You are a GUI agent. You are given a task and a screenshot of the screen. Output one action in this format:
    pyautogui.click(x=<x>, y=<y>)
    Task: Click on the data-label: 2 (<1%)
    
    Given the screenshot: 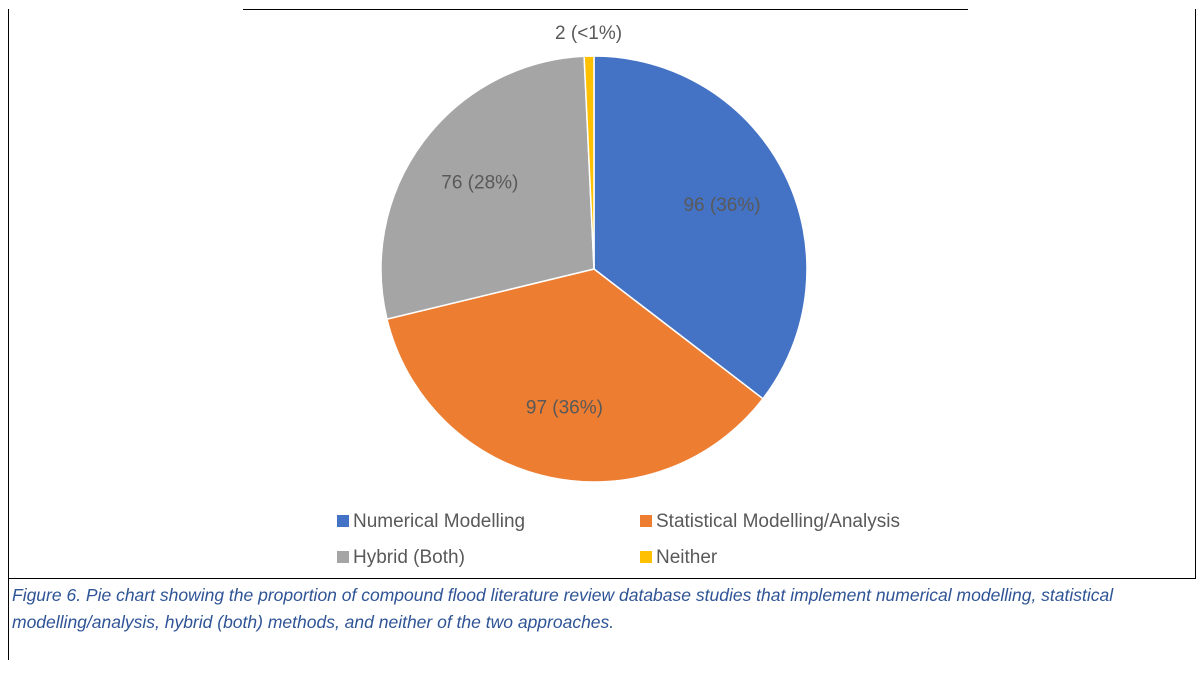 What is the action you would take?
    pyautogui.click(x=588, y=33)
    